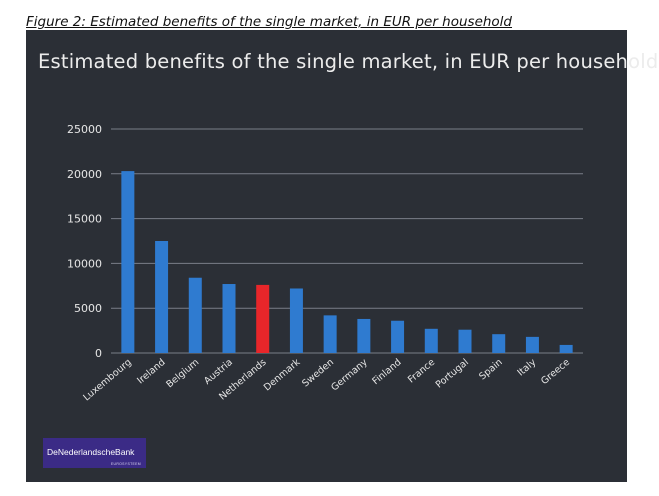 The height and width of the screenshot is (496, 659). What do you see at coordinates (282, 375) in the screenshot?
I see `x-tick-label: Denmark` at bounding box center [282, 375].